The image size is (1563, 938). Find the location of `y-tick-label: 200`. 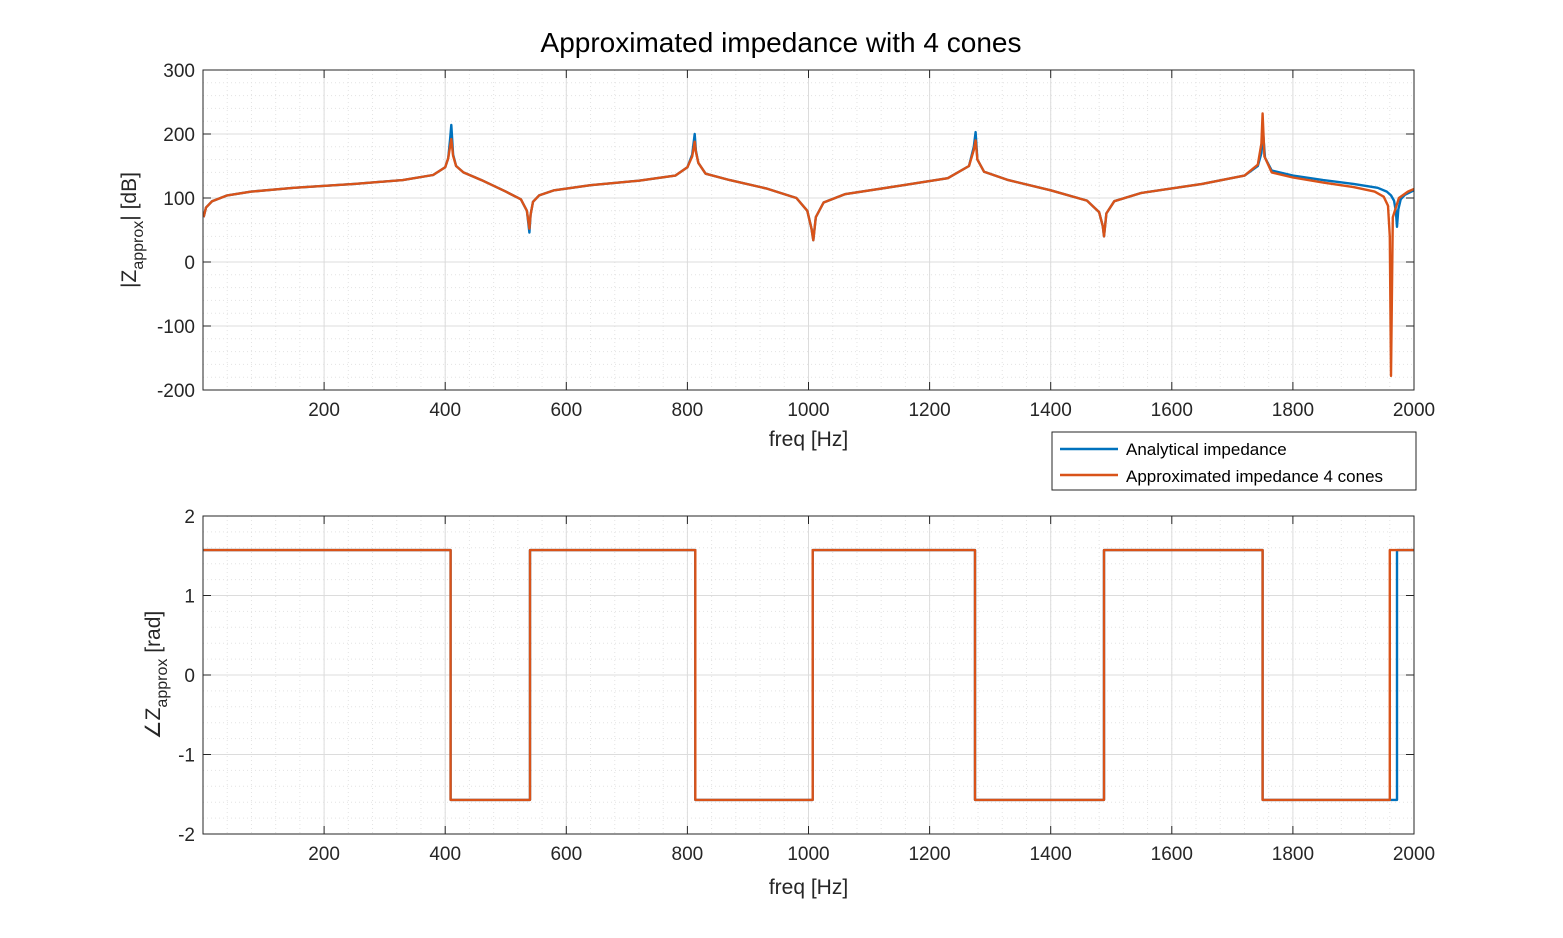

y-tick-label: 200 is located at coordinates (179, 135).